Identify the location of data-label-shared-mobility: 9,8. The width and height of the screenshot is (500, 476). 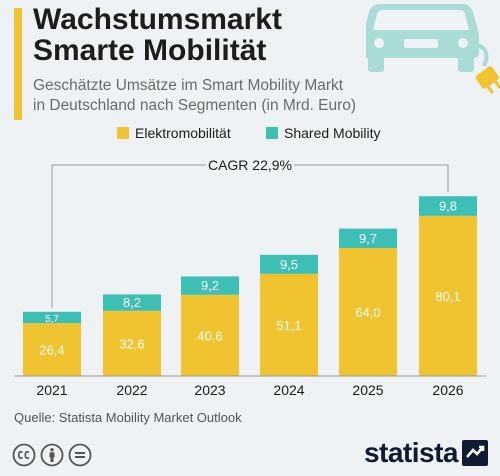
(448, 206).